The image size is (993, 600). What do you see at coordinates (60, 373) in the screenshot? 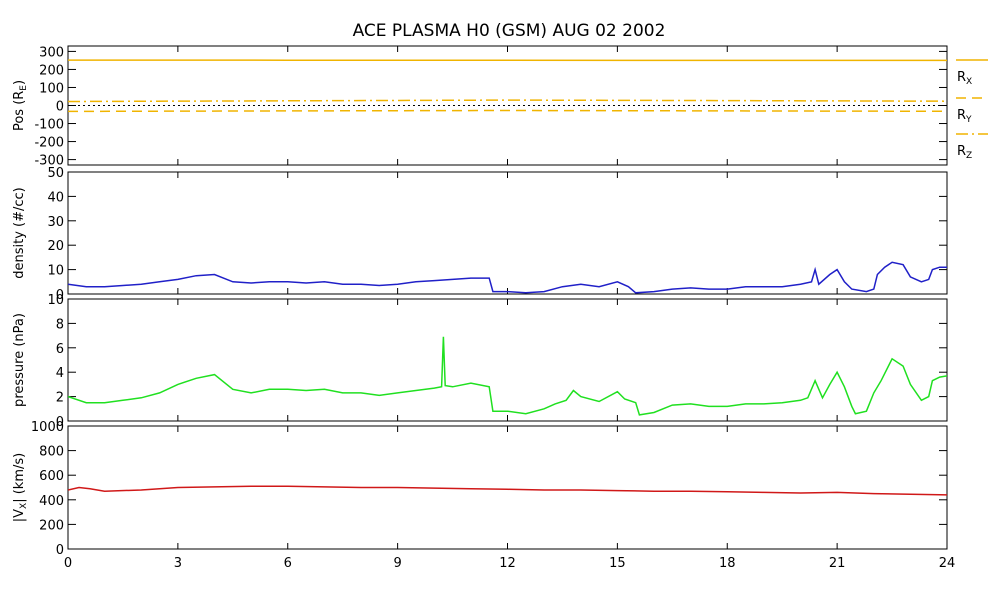
I see `y-tick-label: 4` at bounding box center [60, 373].